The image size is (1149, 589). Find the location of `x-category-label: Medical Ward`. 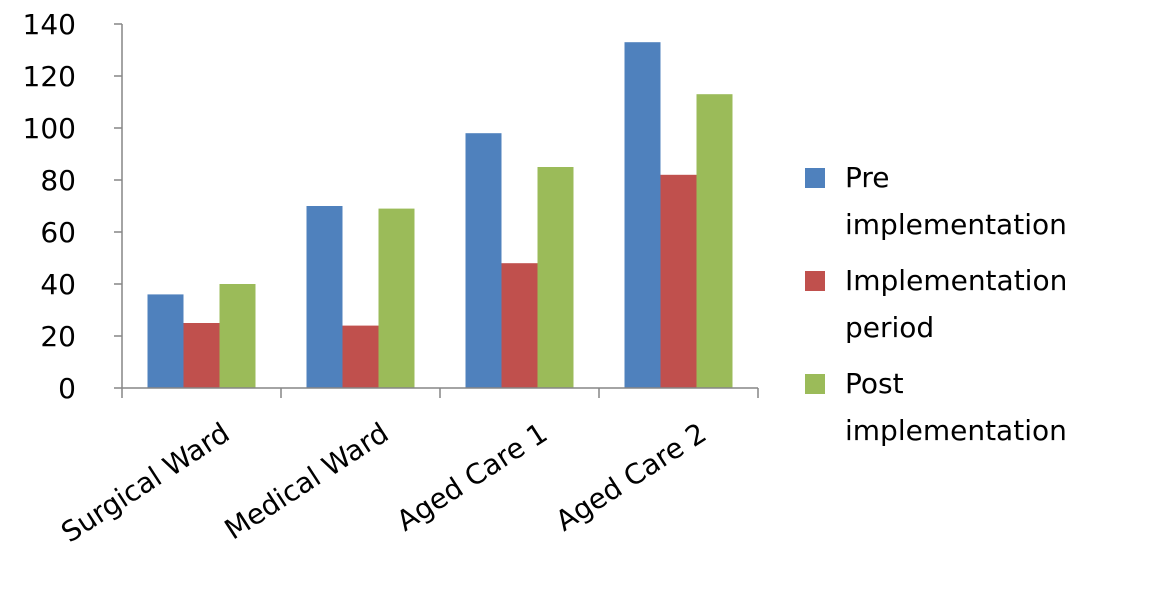

x-category-label: Medical Ward is located at coordinates (307, 481).